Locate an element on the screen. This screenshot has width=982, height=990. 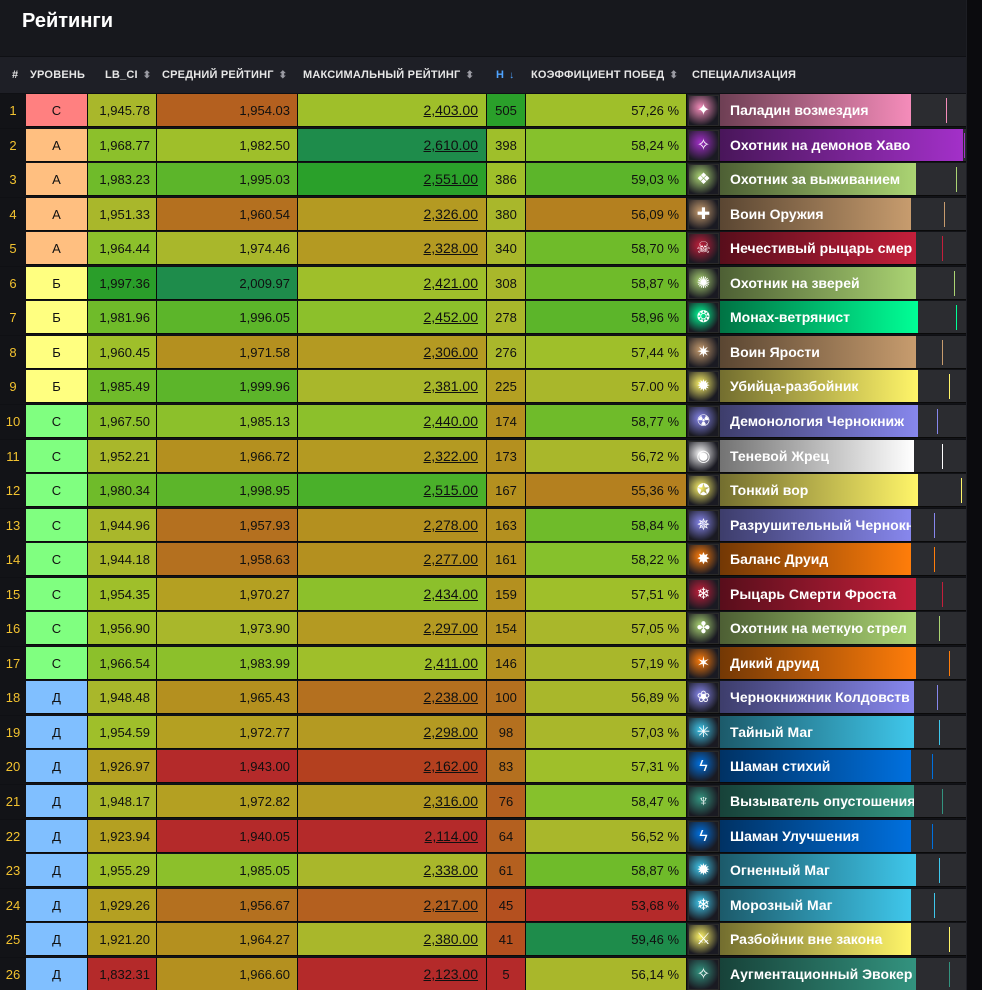
max-rating-link: 2,403.00 is located at coordinates (451, 110).